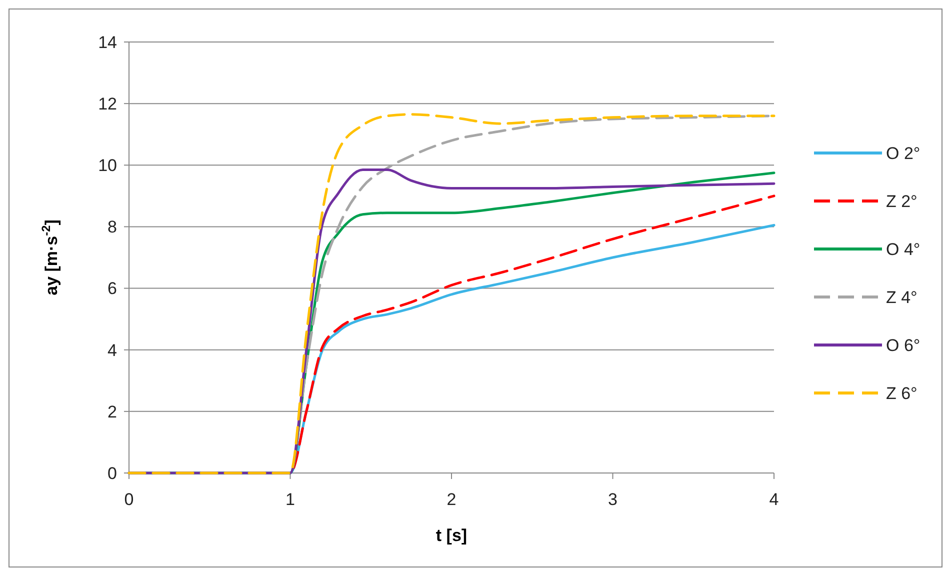  Describe the element at coordinates (112, 473) in the screenshot. I see `y-tick-label: 0` at that location.